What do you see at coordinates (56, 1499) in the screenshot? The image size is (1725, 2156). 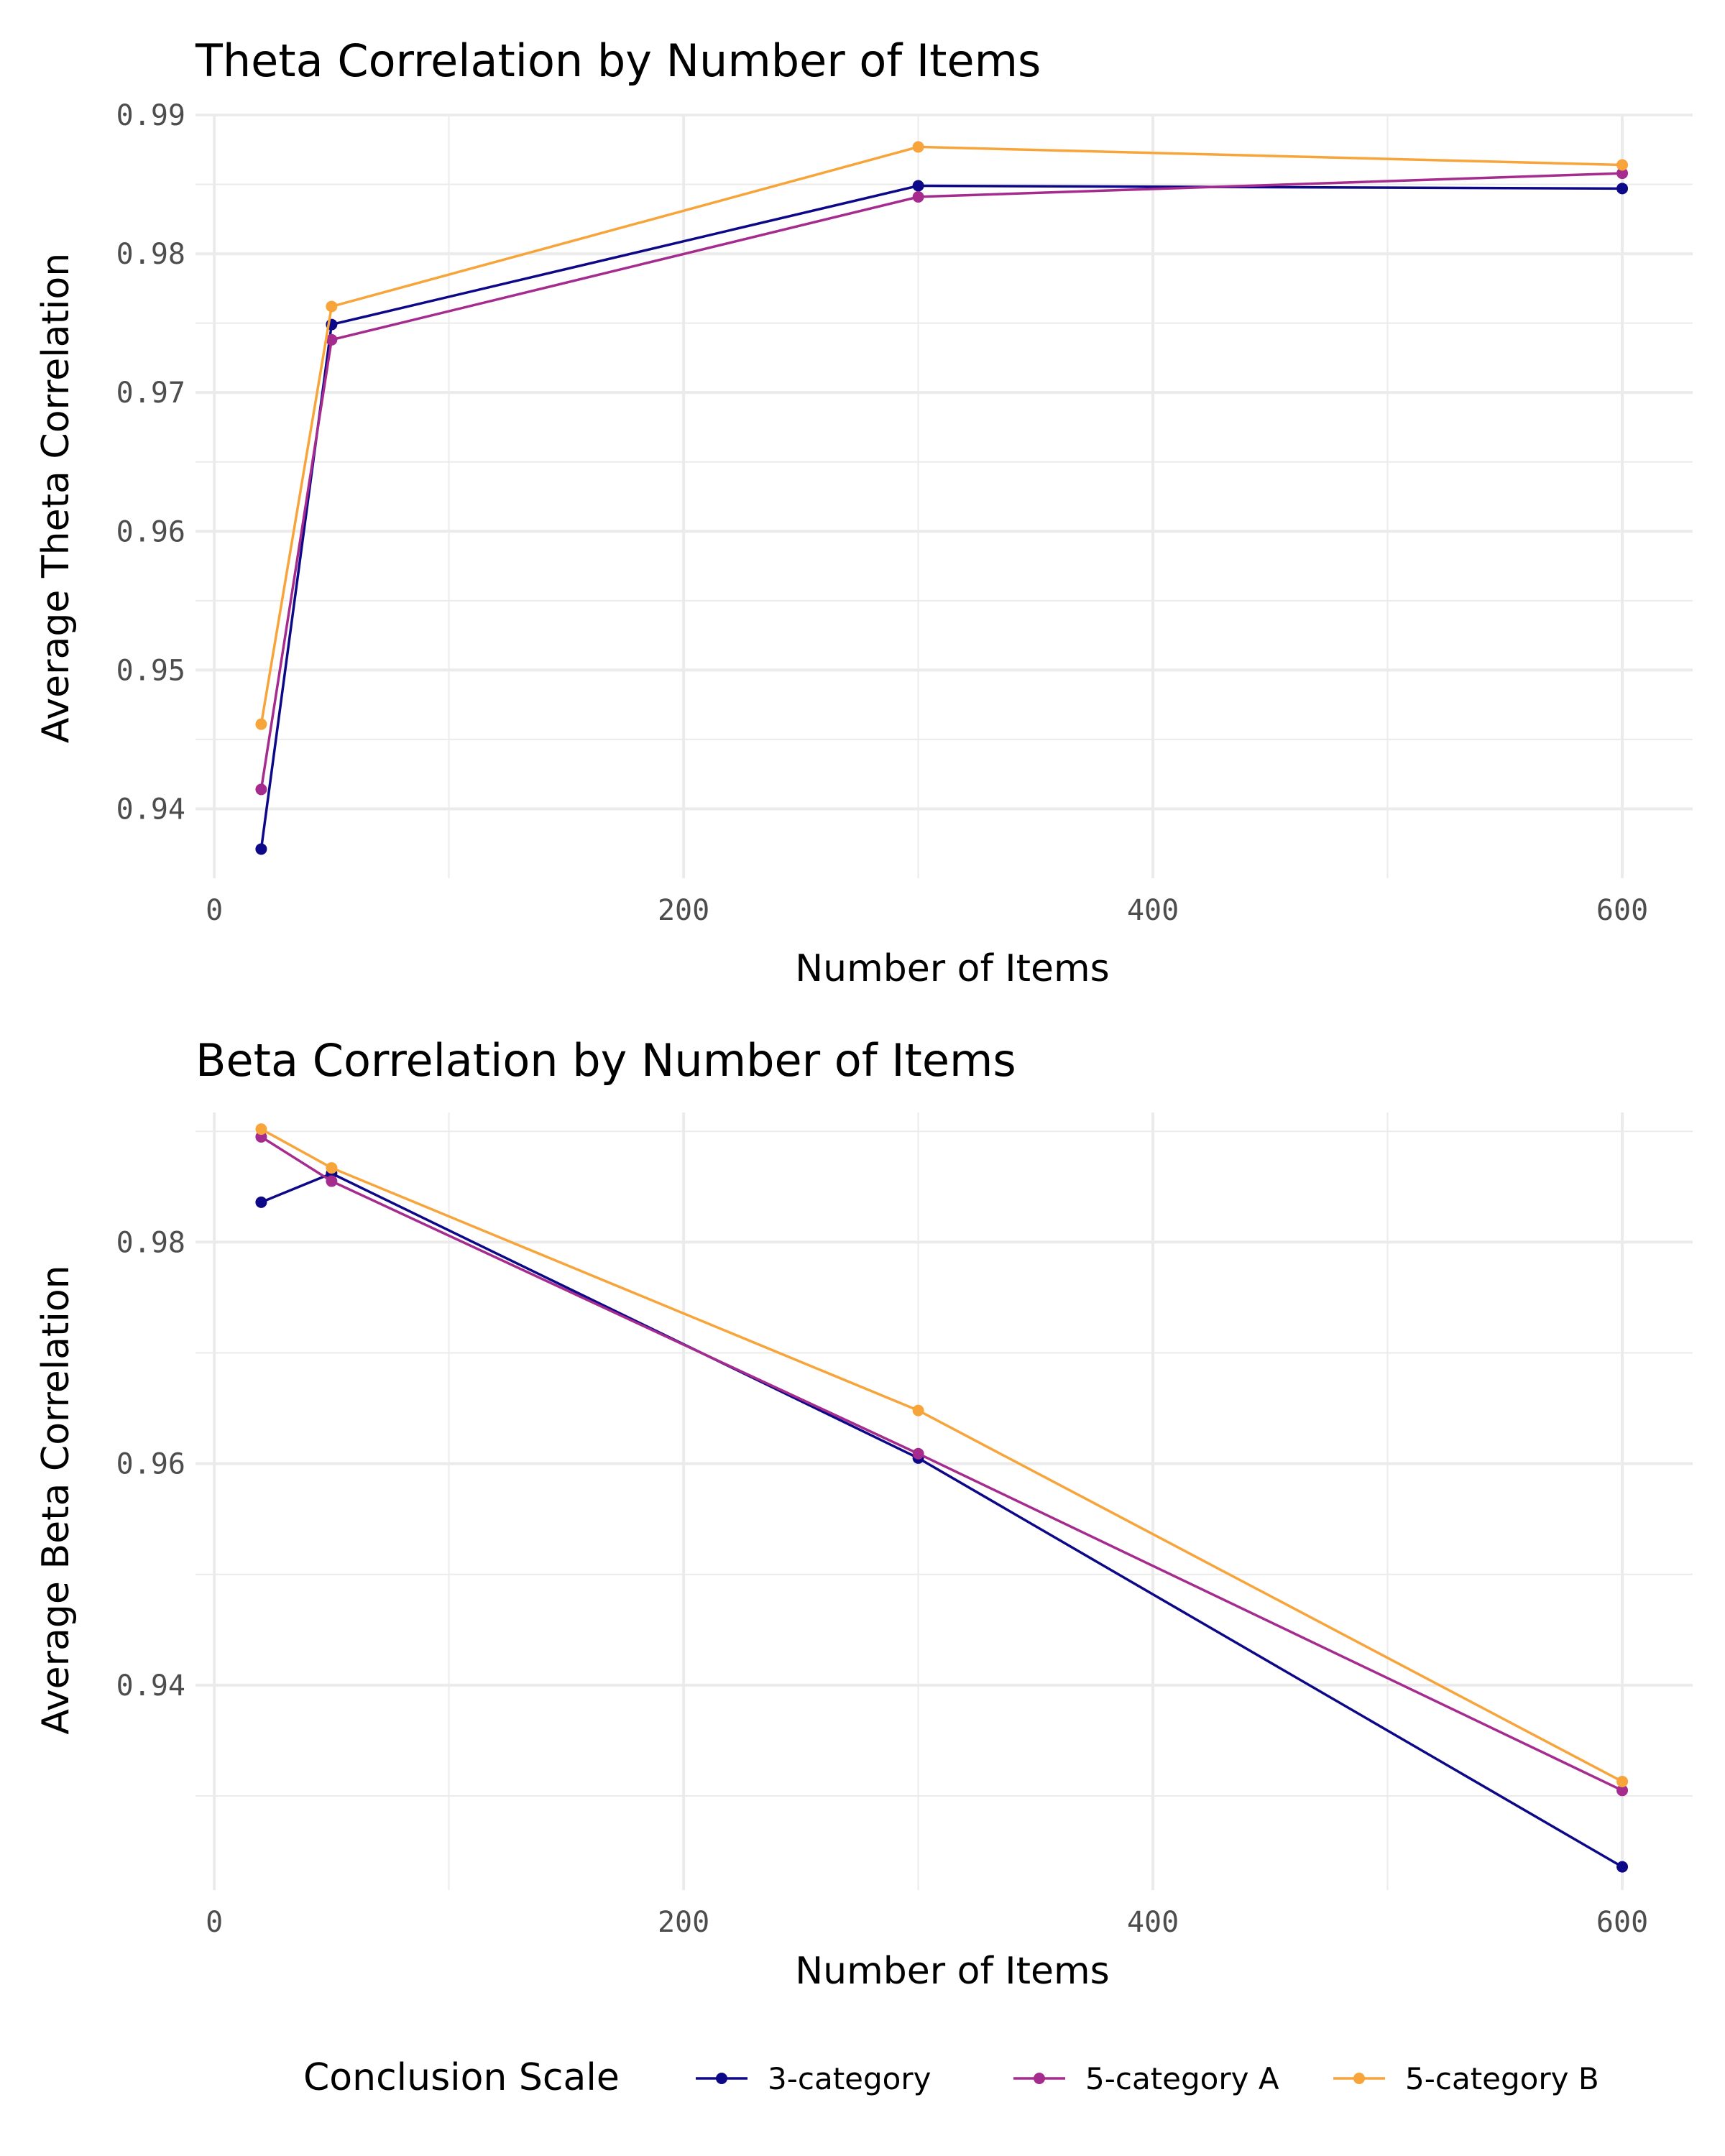 I see `y-axis-title: Average Beta Correlation` at bounding box center [56, 1499].